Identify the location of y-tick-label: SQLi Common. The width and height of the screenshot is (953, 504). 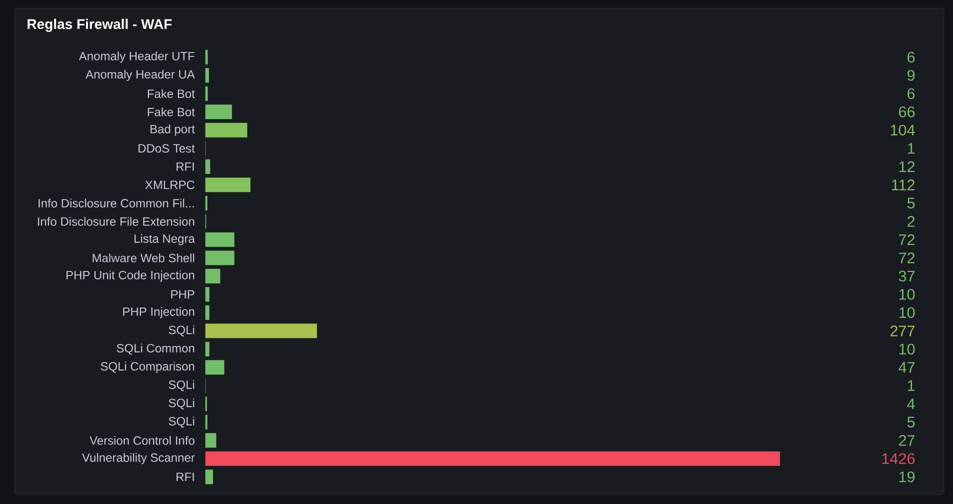
(155, 349).